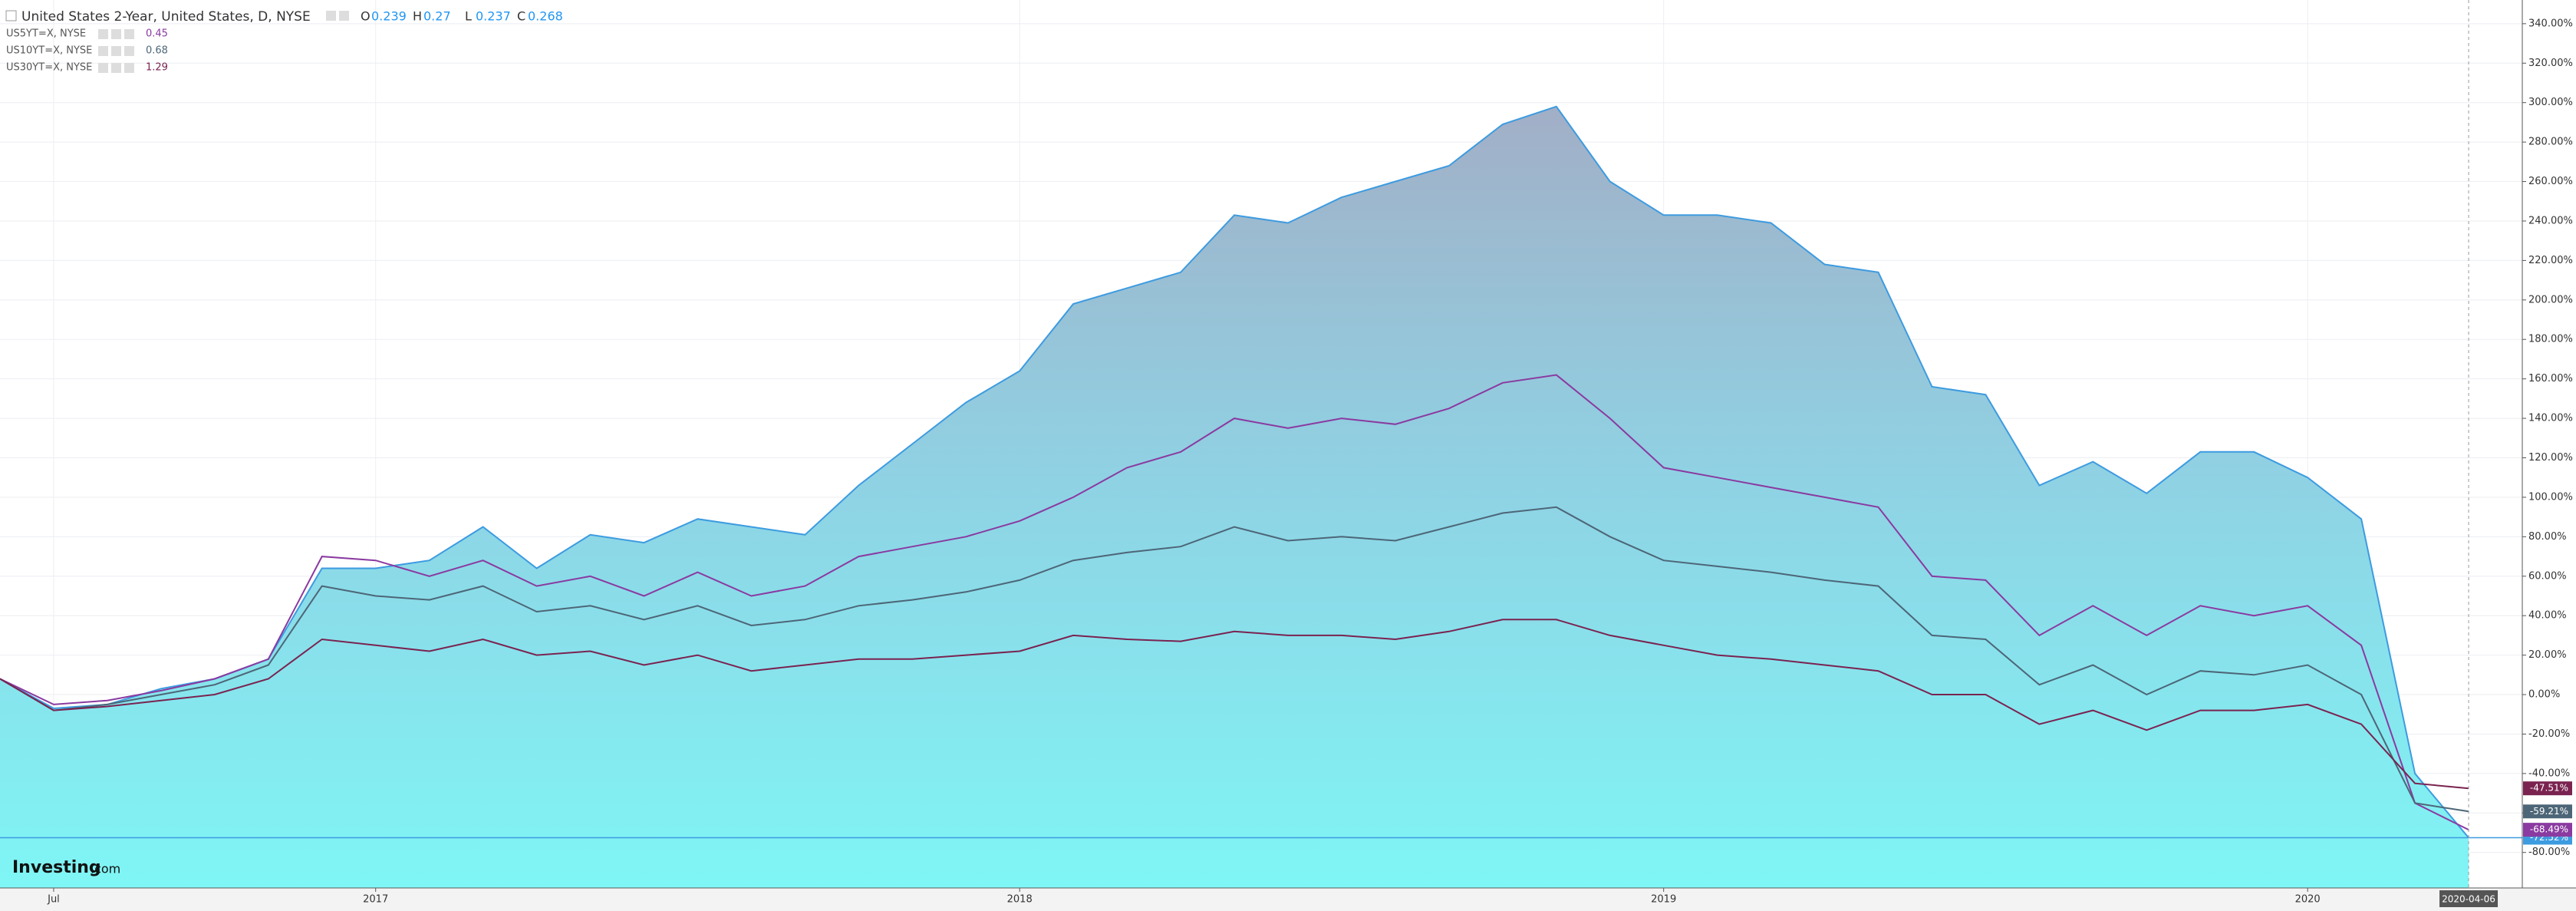 Image resolution: width=2576 pixels, height=911 pixels. Describe the element at coordinates (437, 16) in the screenshot. I see `ohlc-value: 0.27` at that location.